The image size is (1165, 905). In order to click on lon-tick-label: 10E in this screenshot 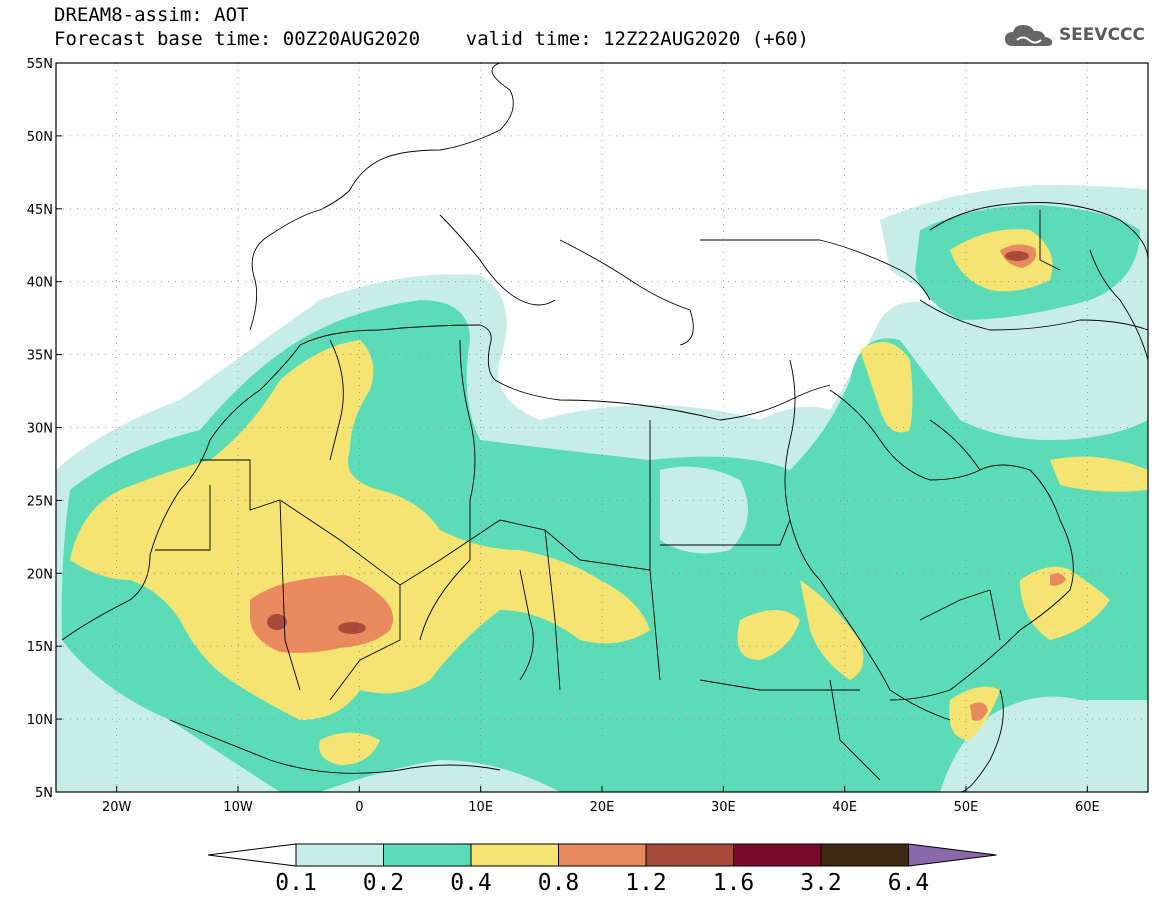, I will do `click(480, 807)`.